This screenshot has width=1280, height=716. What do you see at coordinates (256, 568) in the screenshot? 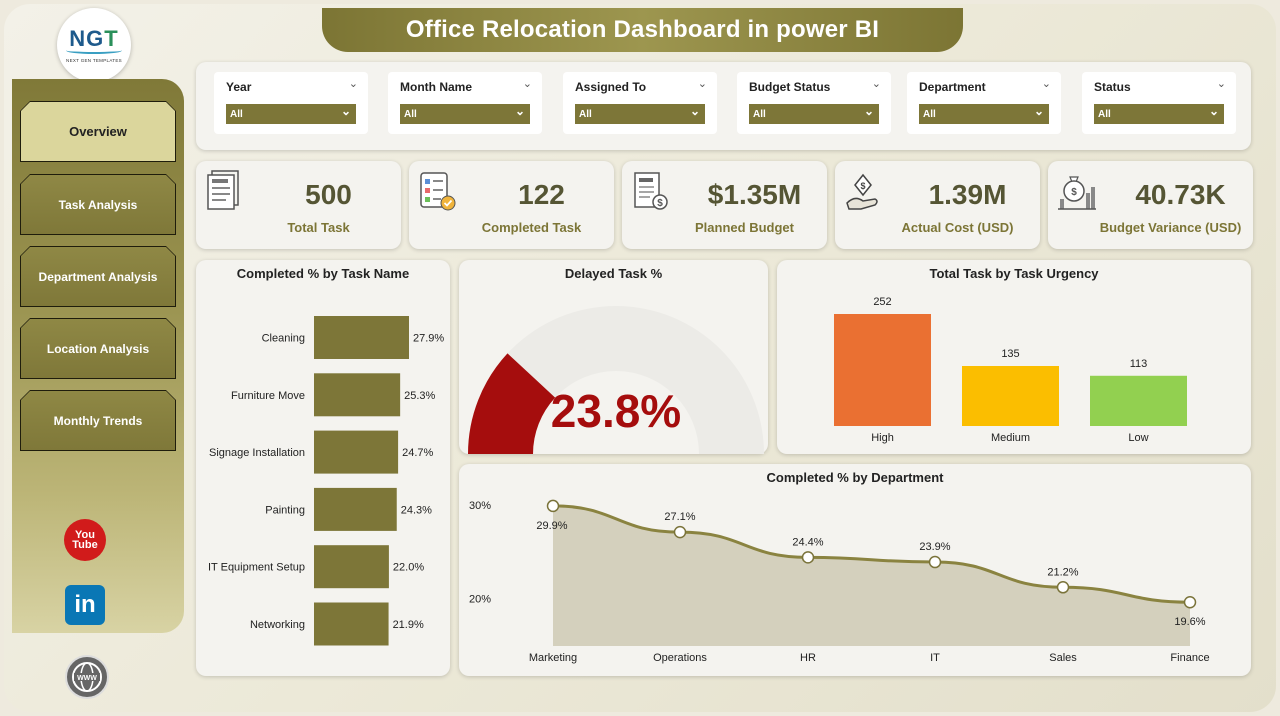
I see `category-label: IT Equipment Setup` at bounding box center [256, 568].